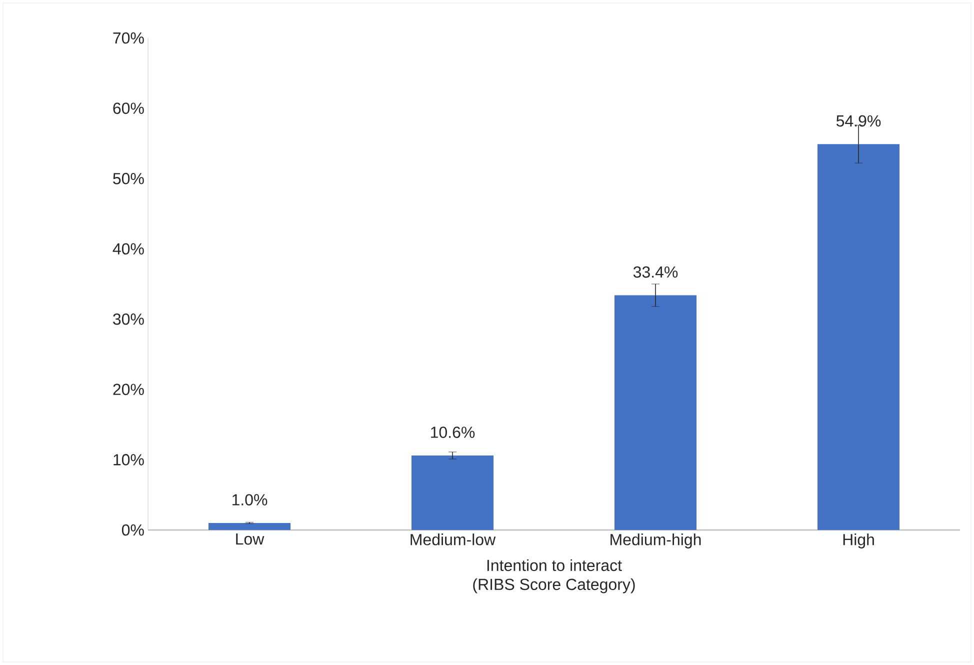  What do you see at coordinates (129, 460) in the screenshot?
I see `y-tick-label: 10%` at bounding box center [129, 460].